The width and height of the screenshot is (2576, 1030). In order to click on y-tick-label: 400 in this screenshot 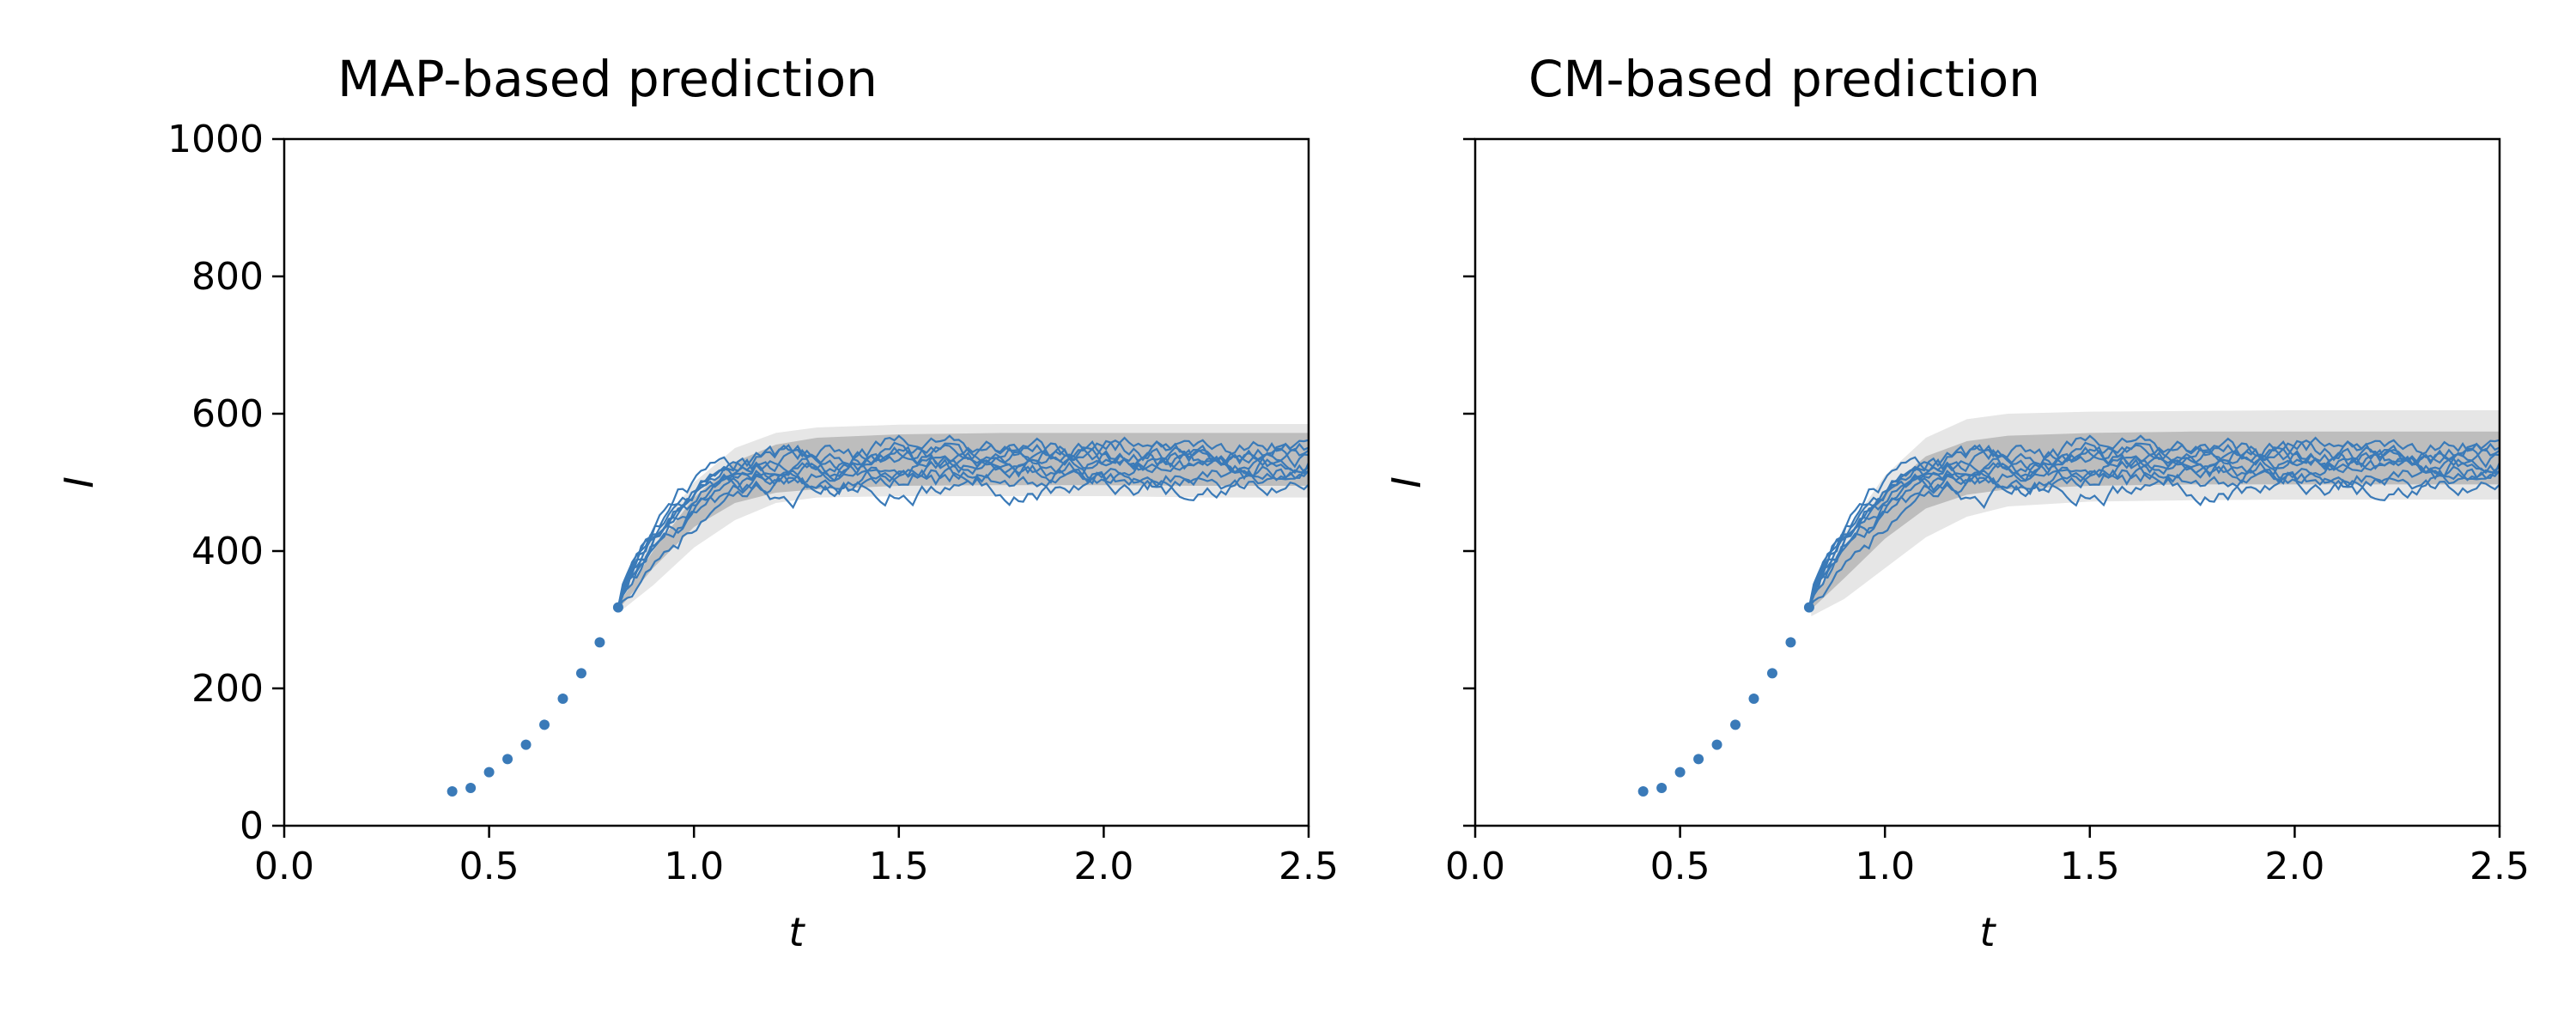, I will do `click(228, 551)`.